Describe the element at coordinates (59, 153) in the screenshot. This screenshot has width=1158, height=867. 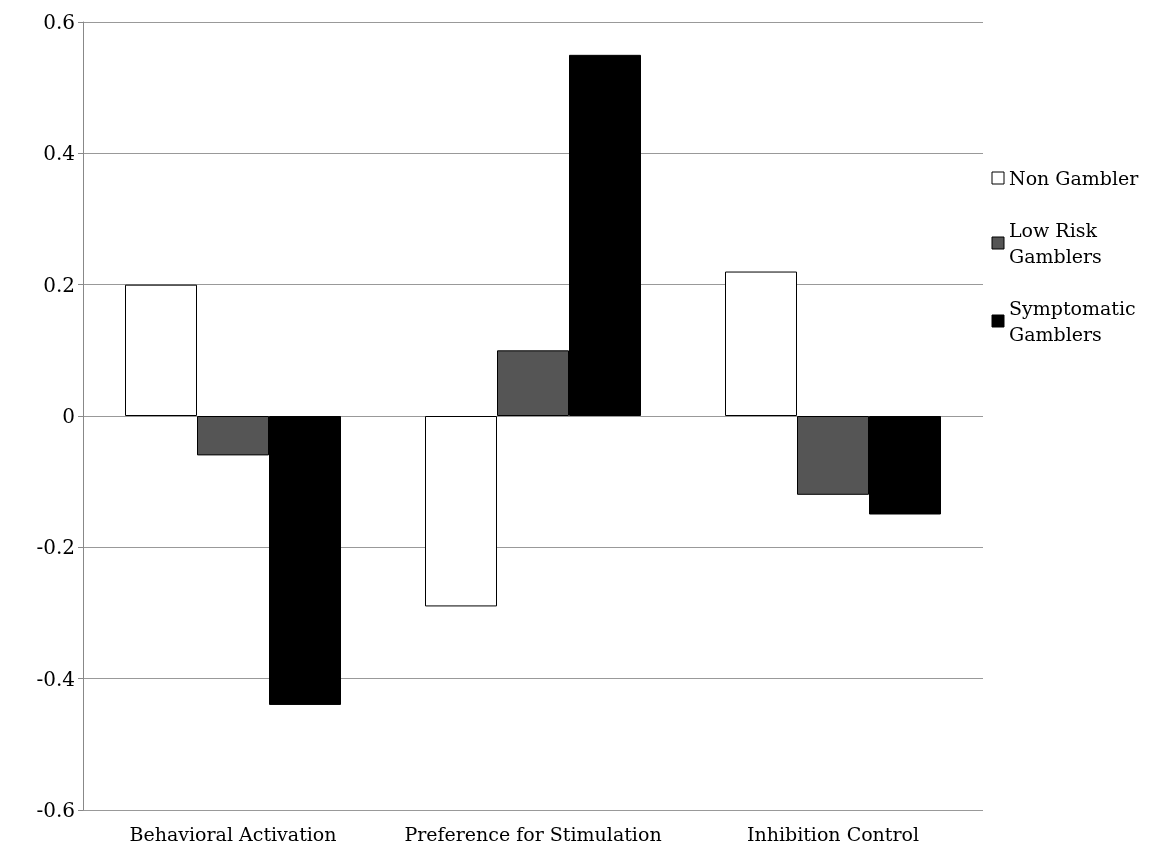
I see `y-tick-label: 0.4` at that location.